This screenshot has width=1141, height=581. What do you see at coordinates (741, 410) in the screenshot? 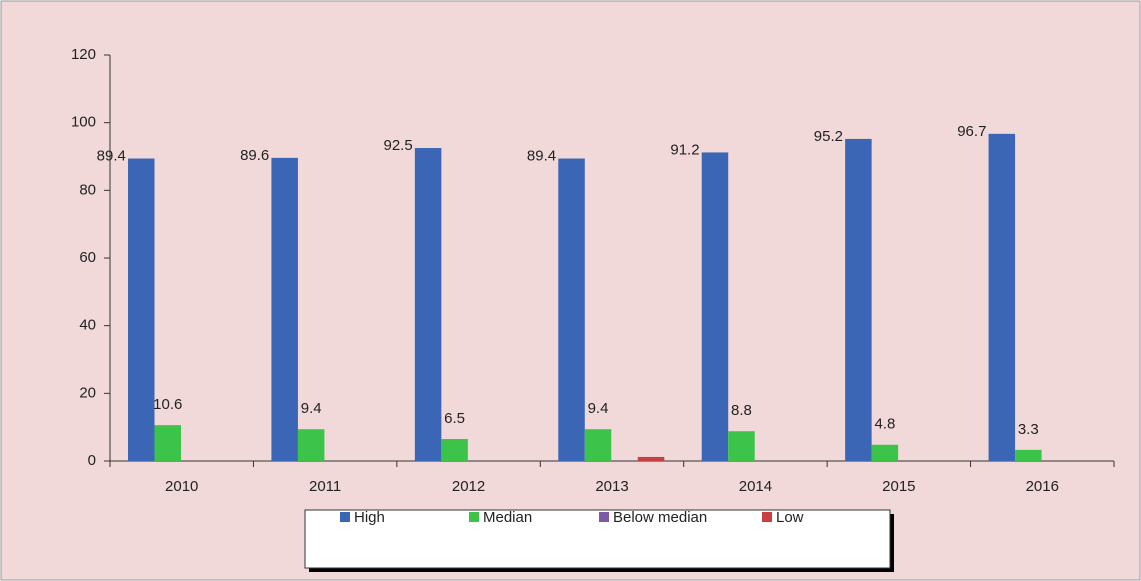
I see `data-label: 8.8` at bounding box center [741, 410].